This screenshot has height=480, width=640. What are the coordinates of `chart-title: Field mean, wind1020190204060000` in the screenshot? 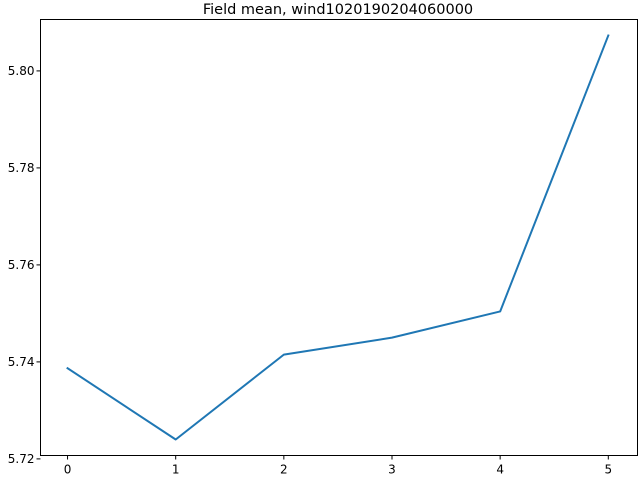 It's located at (338, 10).